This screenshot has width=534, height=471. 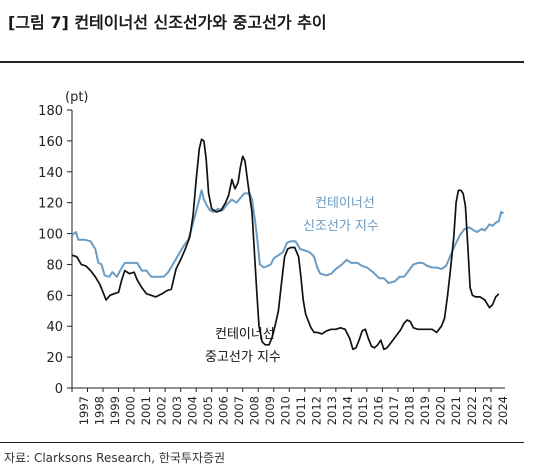 I want to click on x-tick-label: 2018, so click(x=410, y=410).